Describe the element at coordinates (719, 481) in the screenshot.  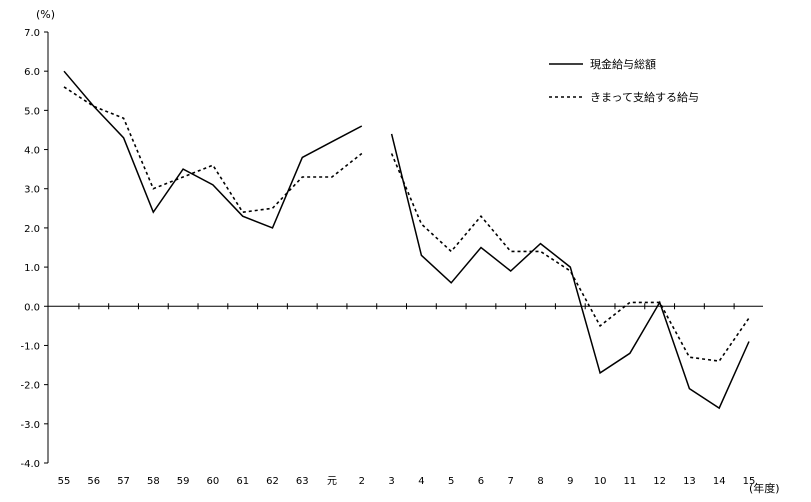
I see `x-tick-label: 14` at that location.